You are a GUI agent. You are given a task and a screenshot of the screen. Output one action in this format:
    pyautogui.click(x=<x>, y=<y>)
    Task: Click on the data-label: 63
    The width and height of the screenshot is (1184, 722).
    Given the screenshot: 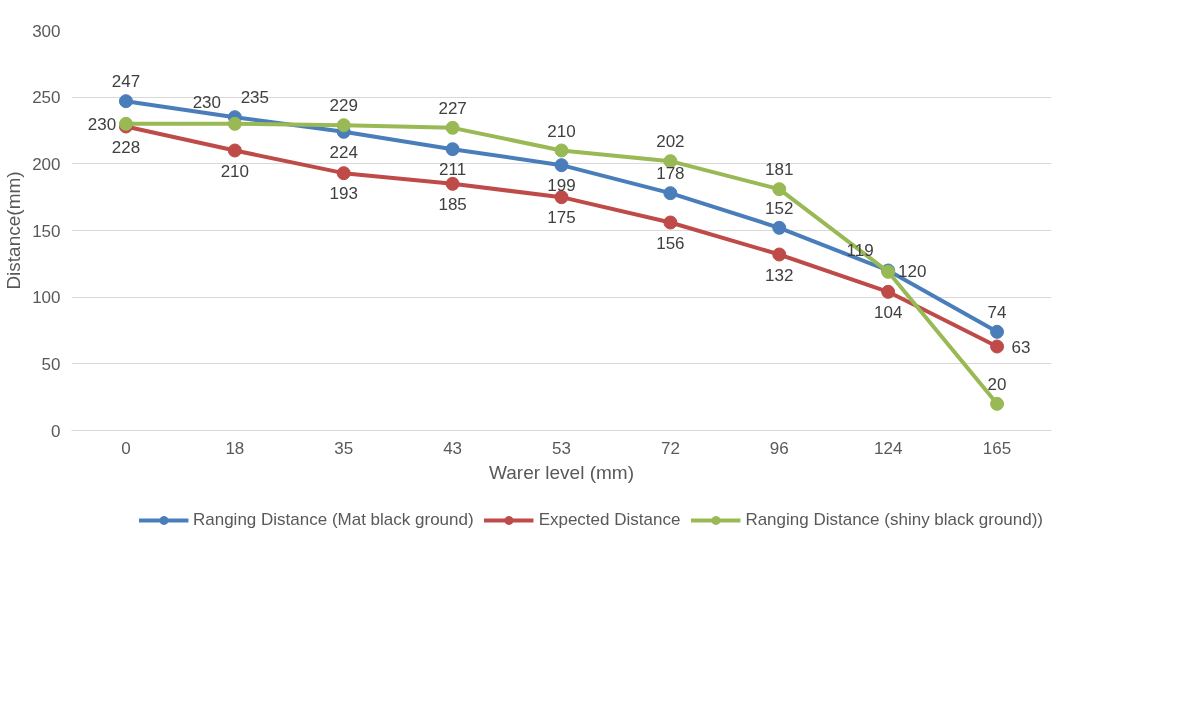 What is the action you would take?
    pyautogui.click(x=1021, y=347)
    